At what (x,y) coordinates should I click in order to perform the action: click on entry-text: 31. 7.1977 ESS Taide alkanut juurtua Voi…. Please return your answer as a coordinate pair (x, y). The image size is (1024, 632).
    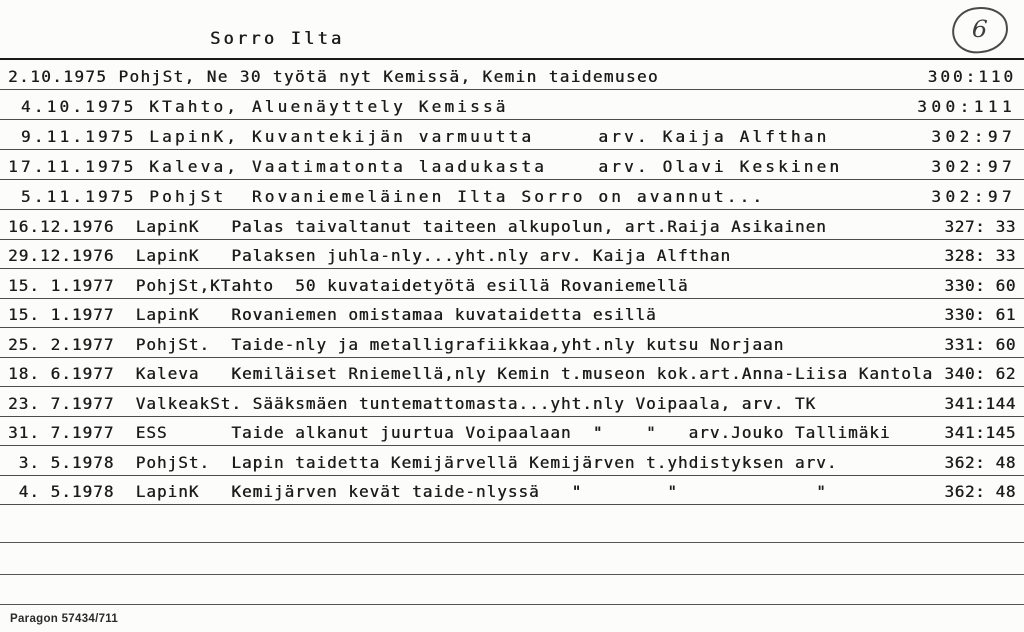
    Looking at the image, I should click on (449, 432).